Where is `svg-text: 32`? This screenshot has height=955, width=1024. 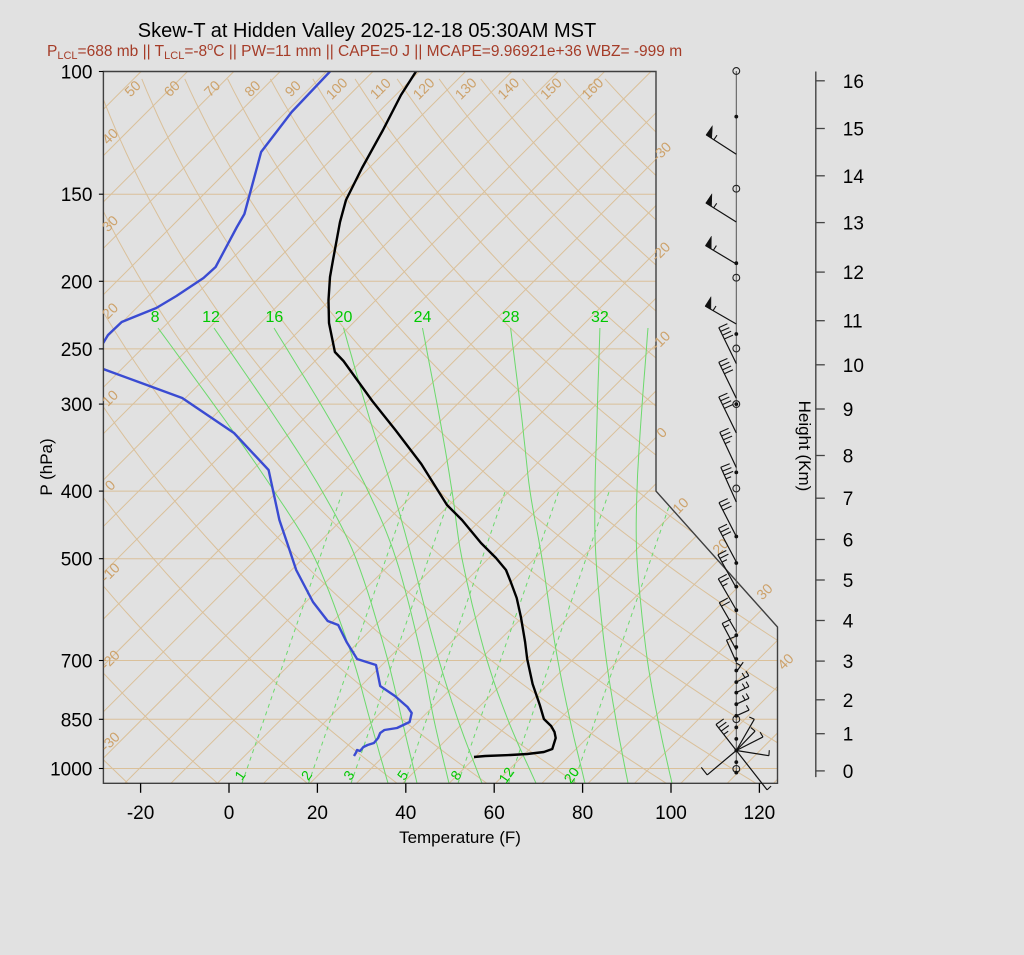
svg-text: 32 is located at coordinates (600, 317).